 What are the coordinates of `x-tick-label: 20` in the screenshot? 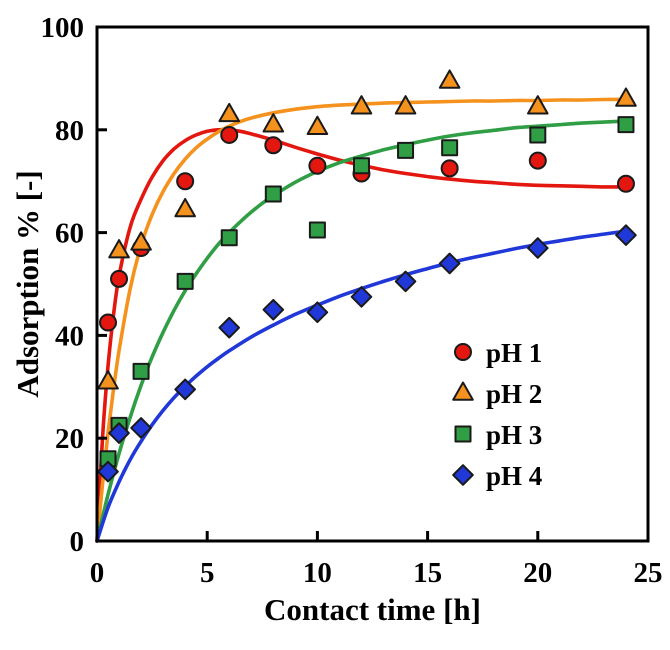 It's located at (537, 573).